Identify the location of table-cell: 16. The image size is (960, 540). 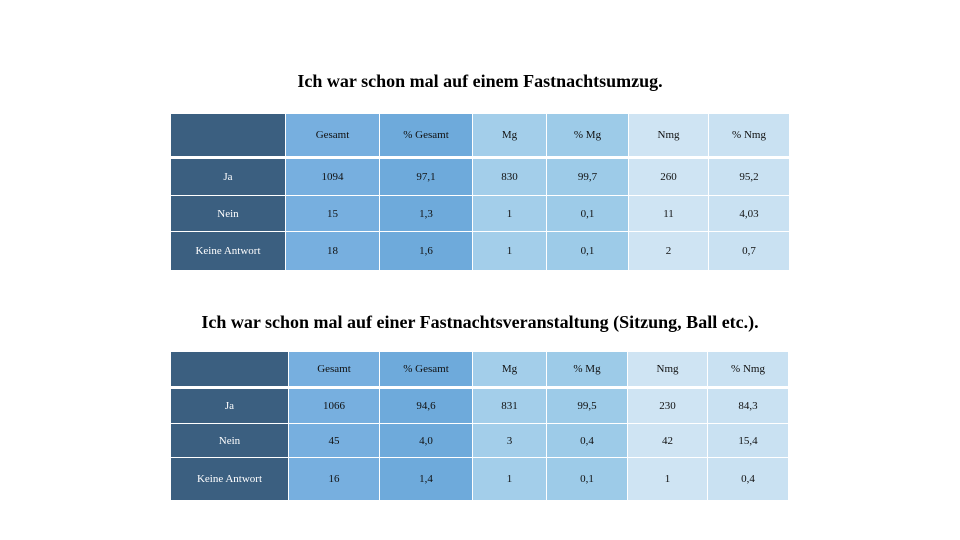
(334, 479).